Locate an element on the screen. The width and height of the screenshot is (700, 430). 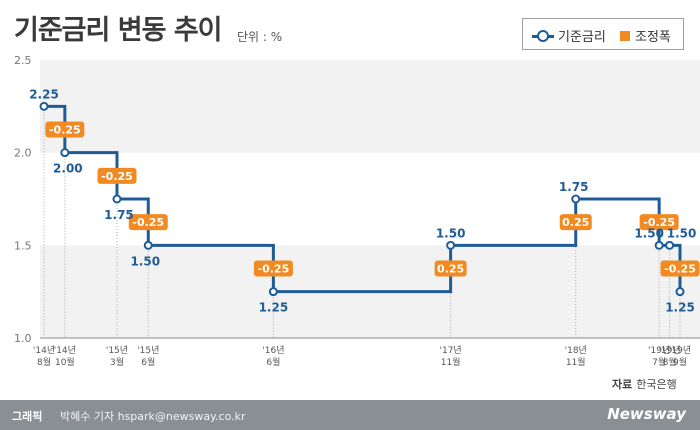
x-tick-month: 9월 is located at coordinates (680, 362).